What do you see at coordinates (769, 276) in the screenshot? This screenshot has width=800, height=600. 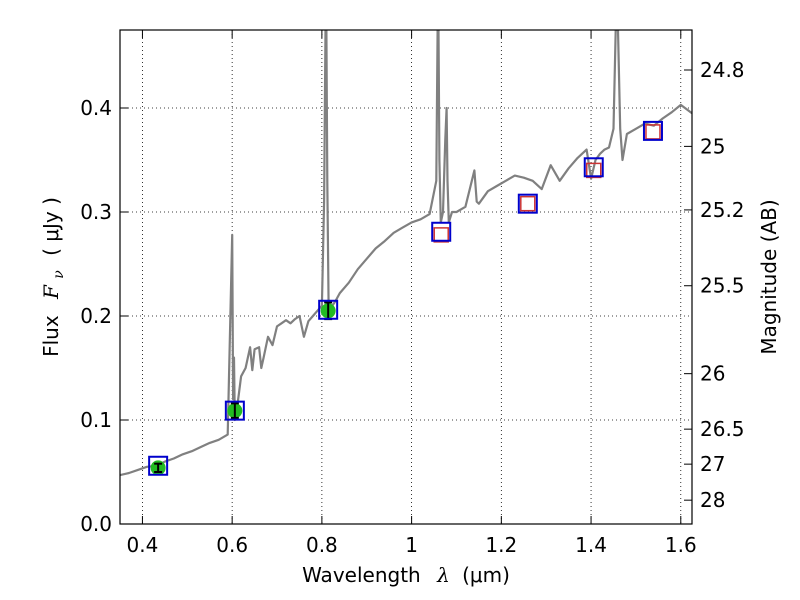 I see `y2-axis-label: Magnitude (AB)` at bounding box center [769, 276].